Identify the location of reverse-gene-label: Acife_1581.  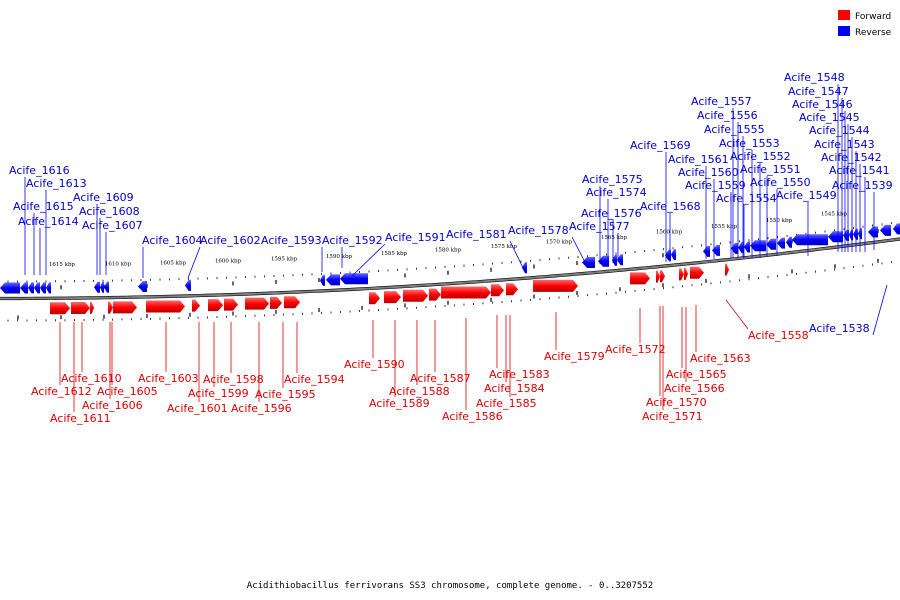
(476, 234).